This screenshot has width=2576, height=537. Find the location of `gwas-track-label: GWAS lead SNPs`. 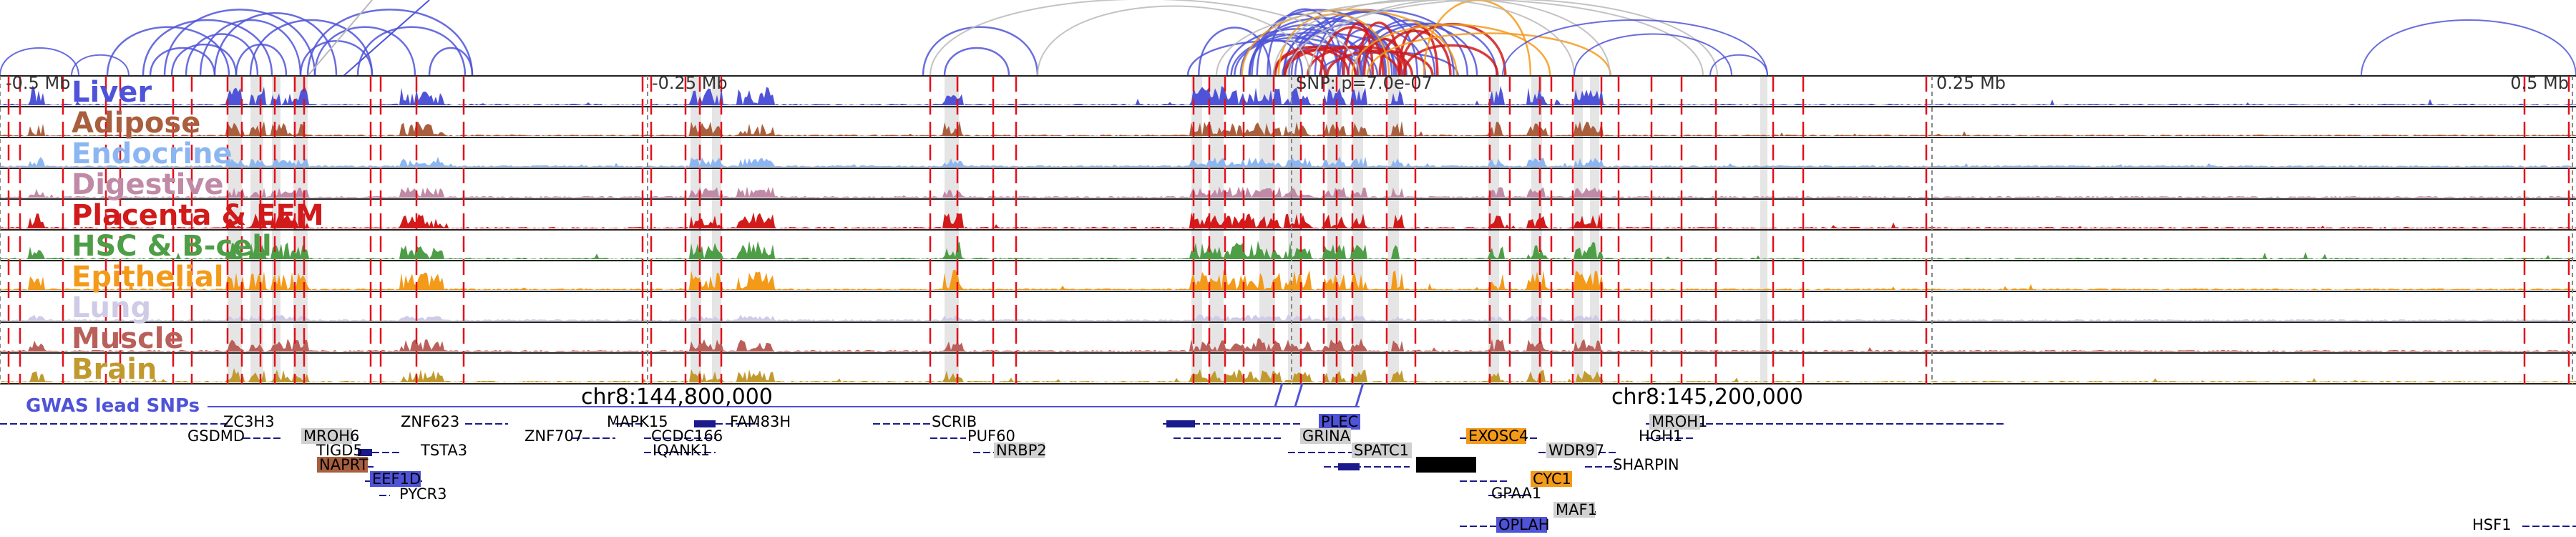

gwas-track-label: GWAS lead SNPs is located at coordinates (113, 406).